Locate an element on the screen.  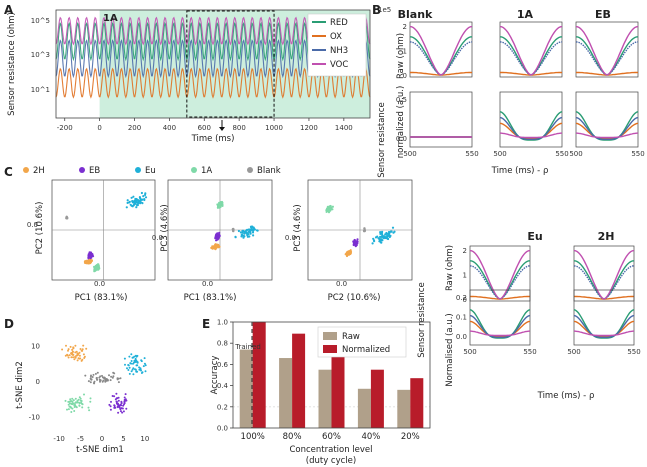
panel-c-tick-x-1: 0.0 is located at coordinates (99, 284).